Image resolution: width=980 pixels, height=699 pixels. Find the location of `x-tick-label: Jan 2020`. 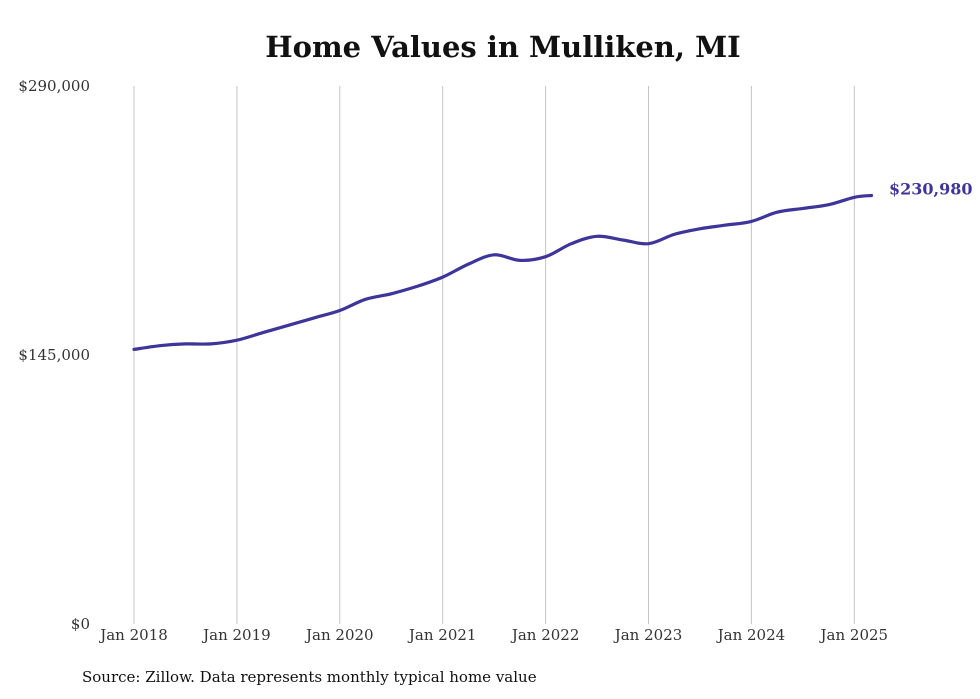

x-tick-label: Jan 2020 is located at coordinates (339, 635).